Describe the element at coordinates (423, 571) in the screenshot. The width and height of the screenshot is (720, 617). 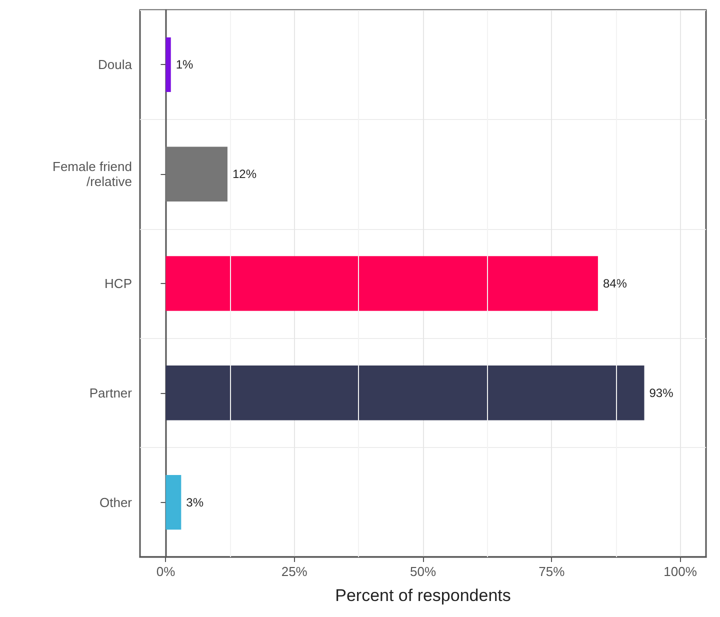
I see `x-tick-label: 50%` at that location.